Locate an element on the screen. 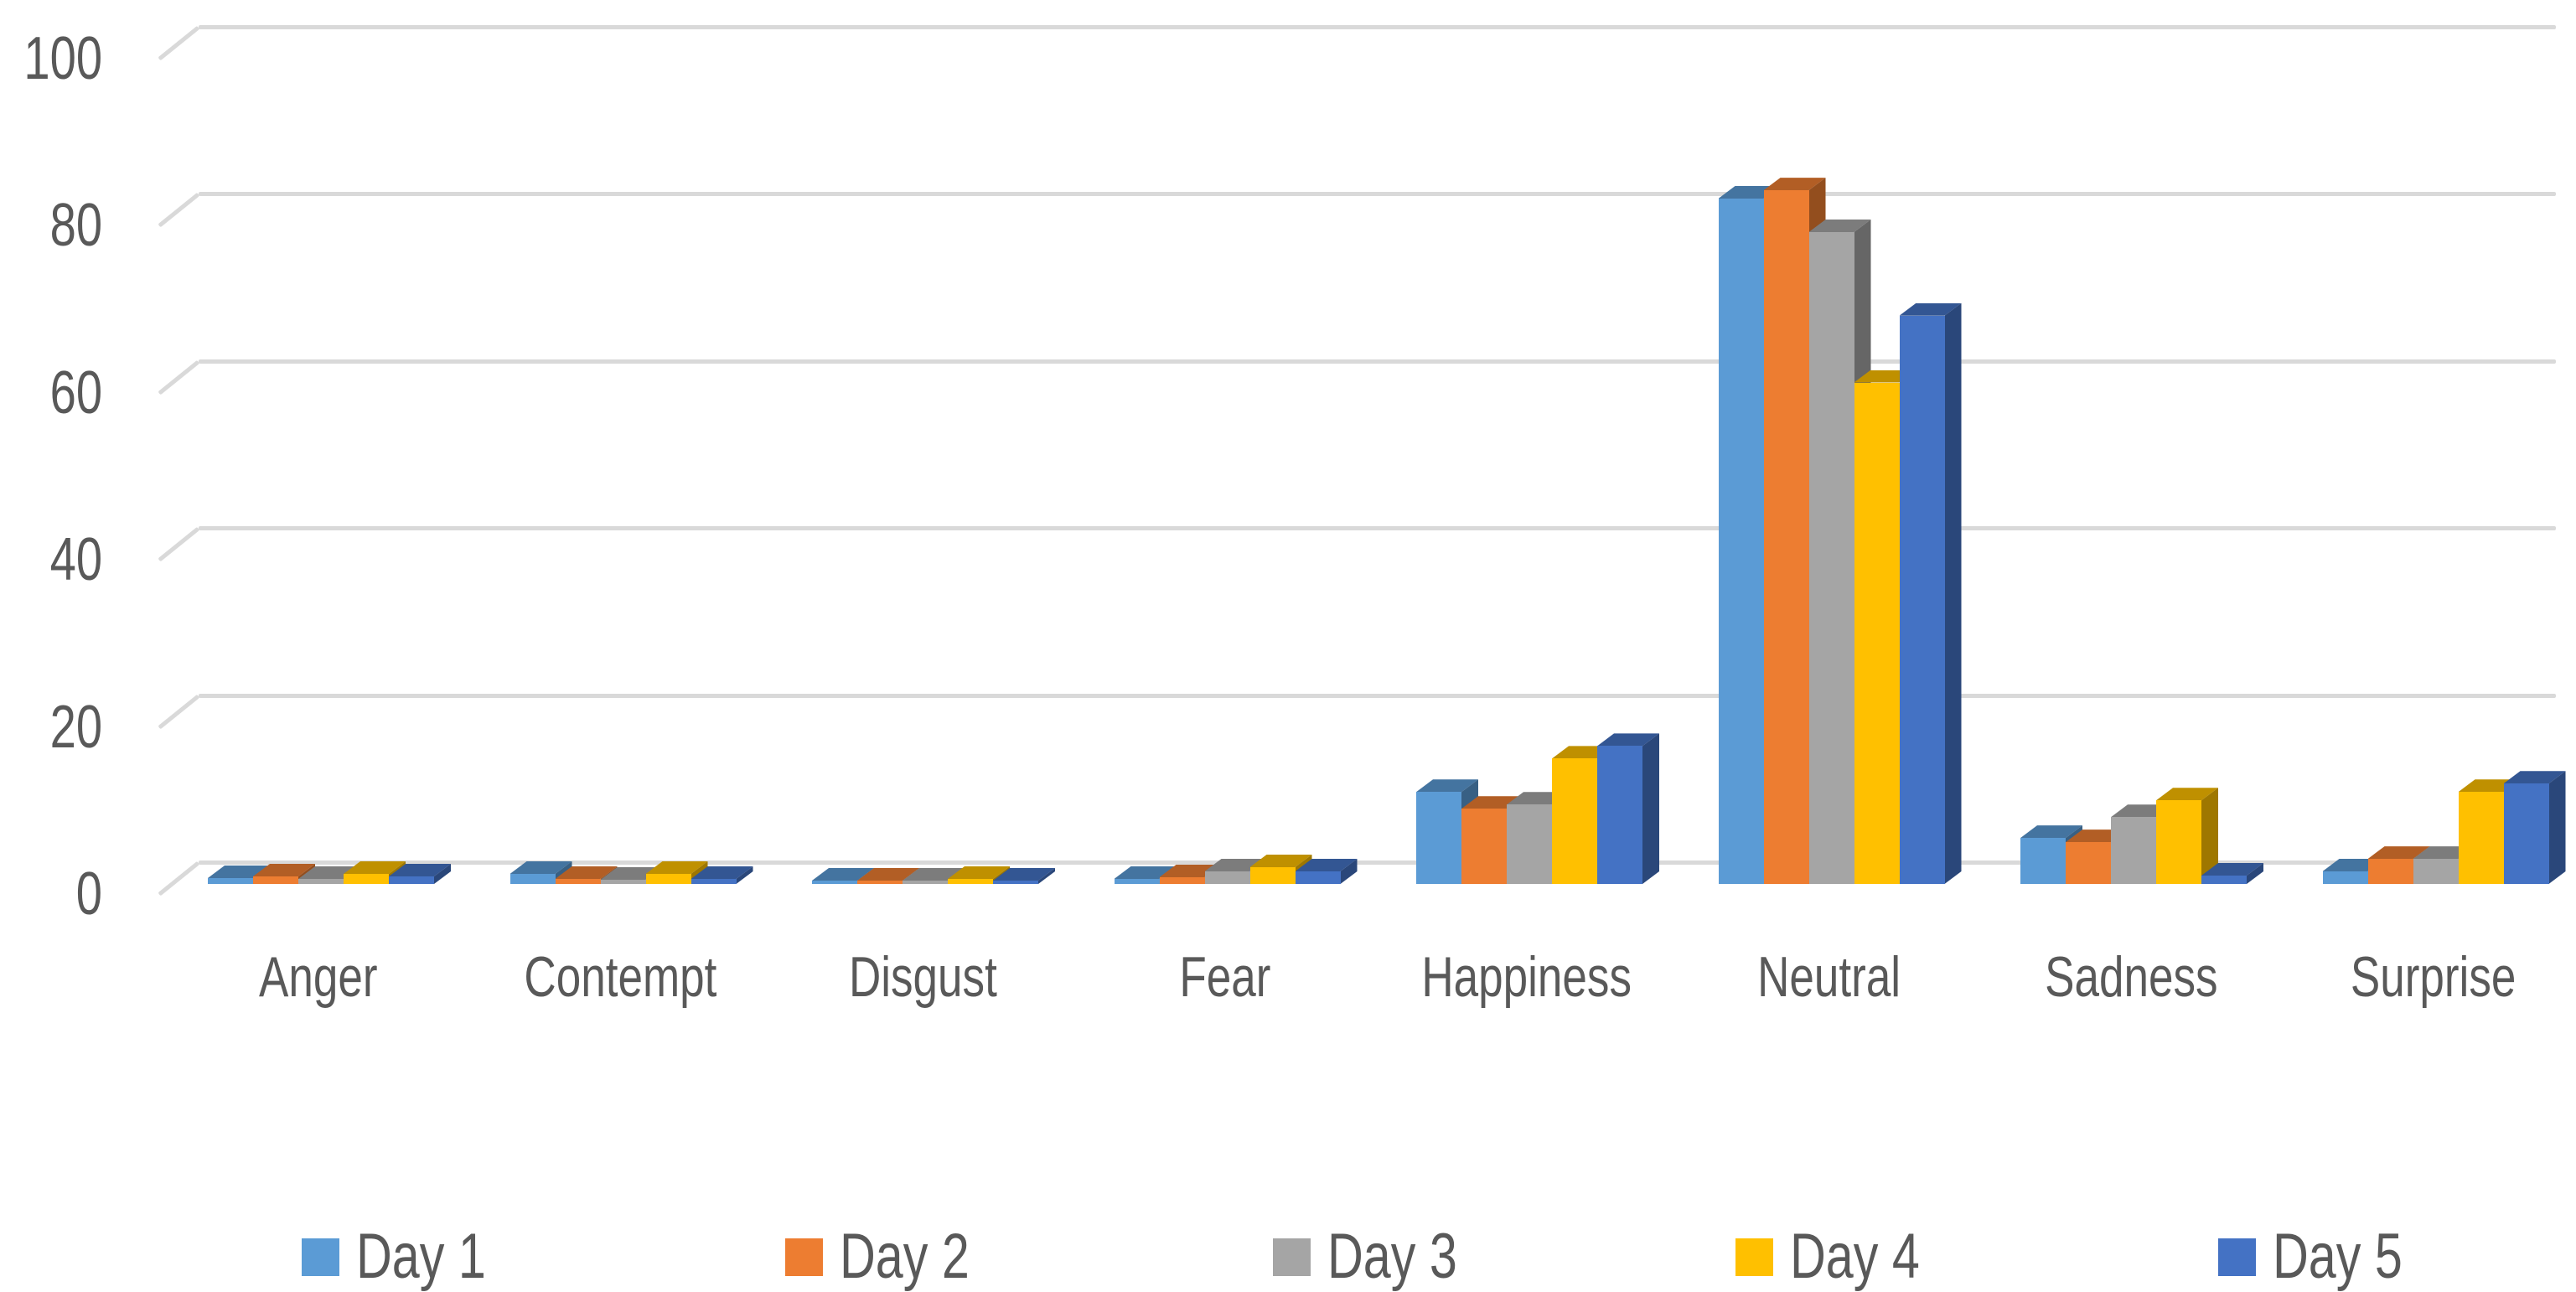 The width and height of the screenshot is (2576, 1292). bar-day5-surprise-side is located at coordinates (2557, 828).